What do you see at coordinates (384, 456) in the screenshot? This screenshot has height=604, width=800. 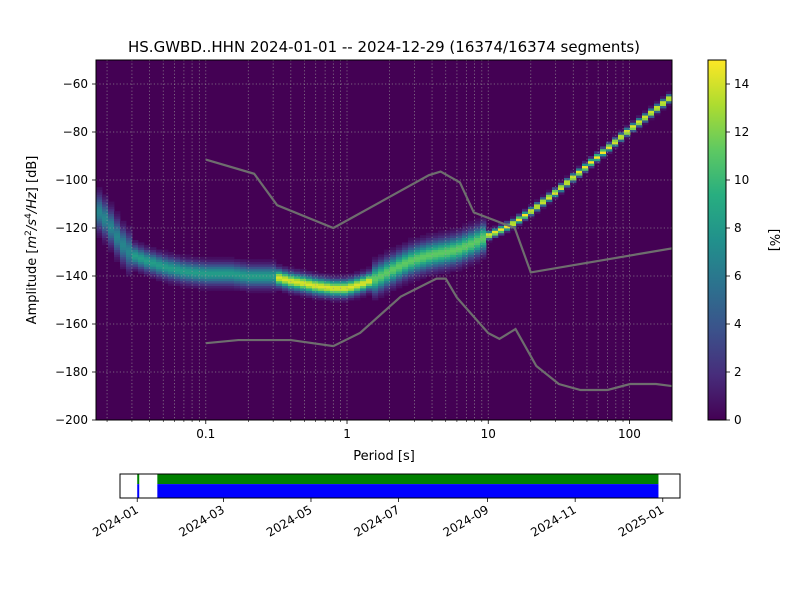 I see `x-axis-label: Period [s]` at bounding box center [384, 456].